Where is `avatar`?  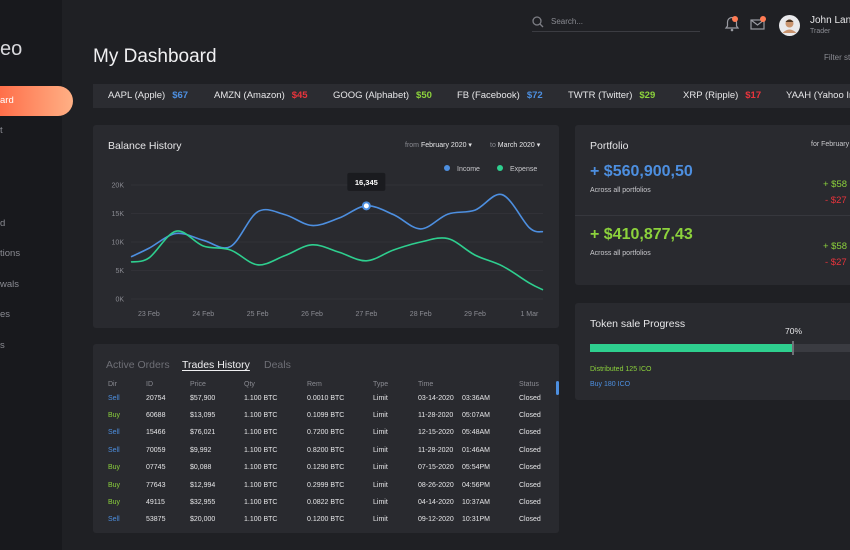
avatar is located at coordinates (789, 25).